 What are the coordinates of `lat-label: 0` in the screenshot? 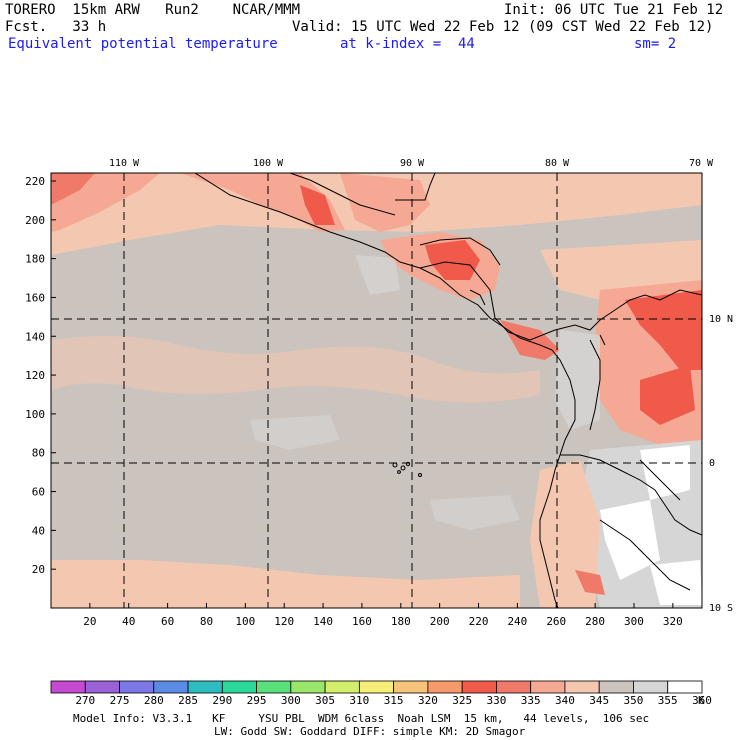 It's located at (712, 463).